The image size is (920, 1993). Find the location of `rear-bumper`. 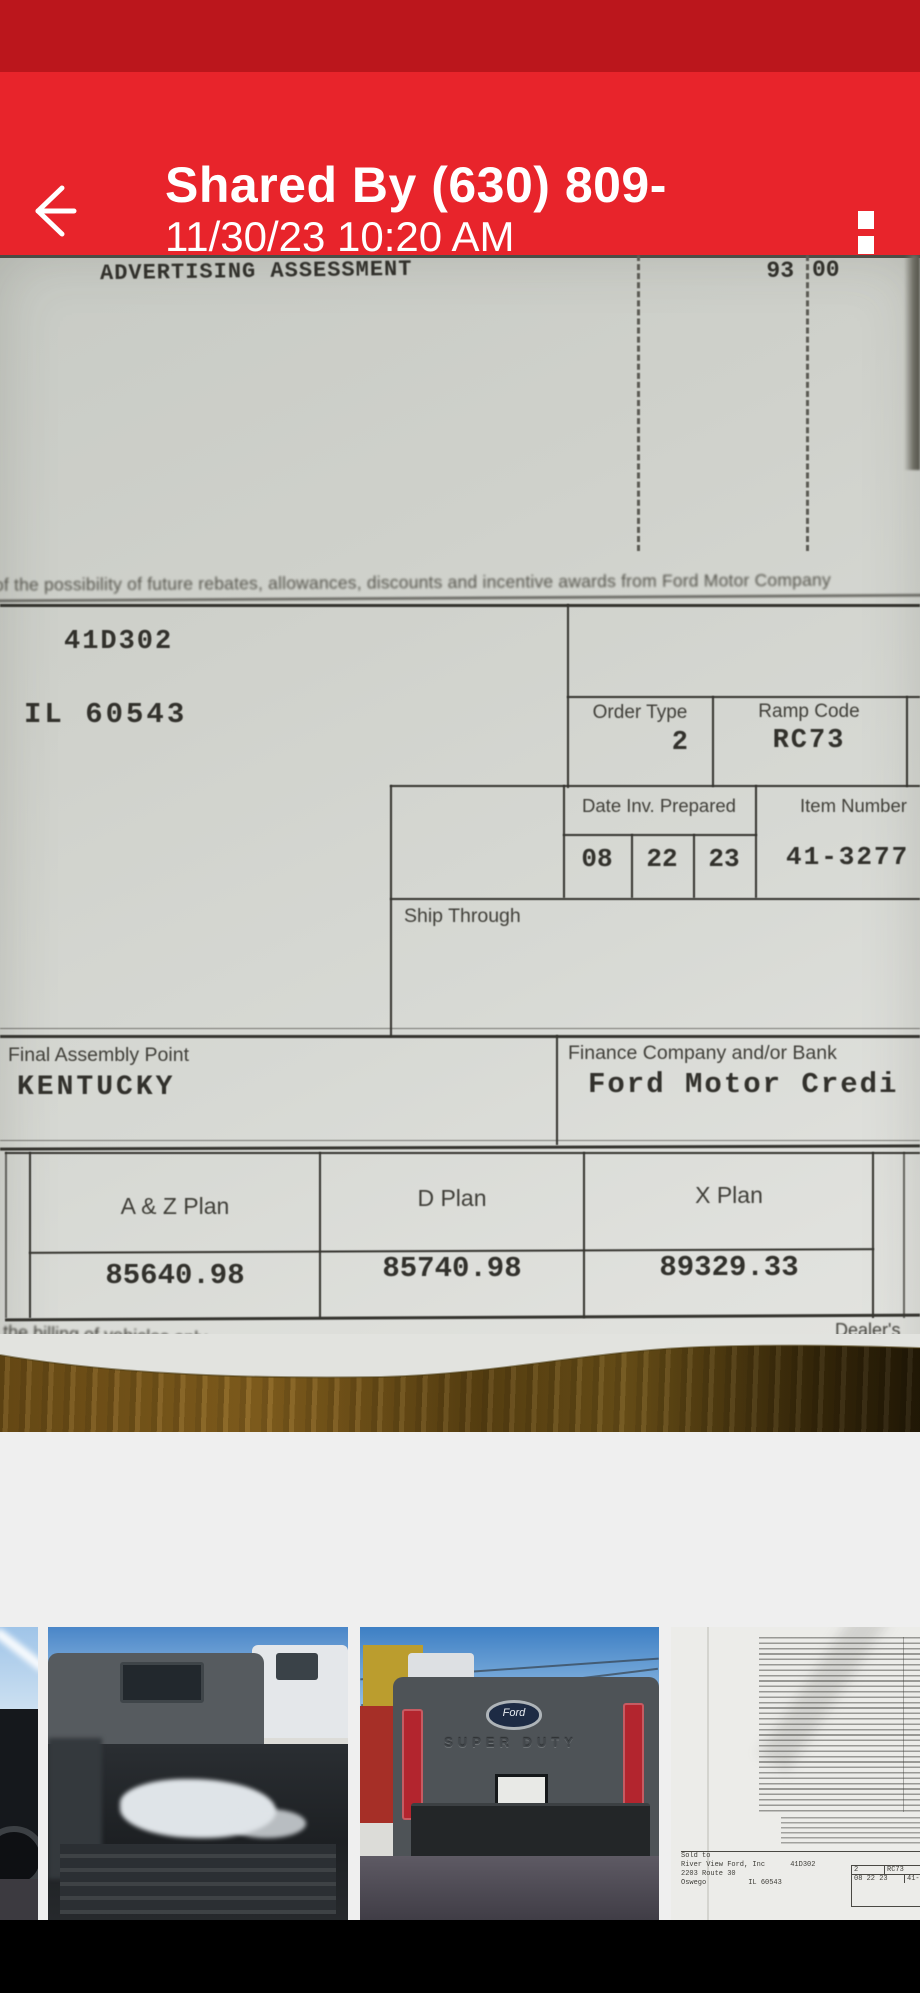

rear-bumper is located at coordinates (530, 1830).